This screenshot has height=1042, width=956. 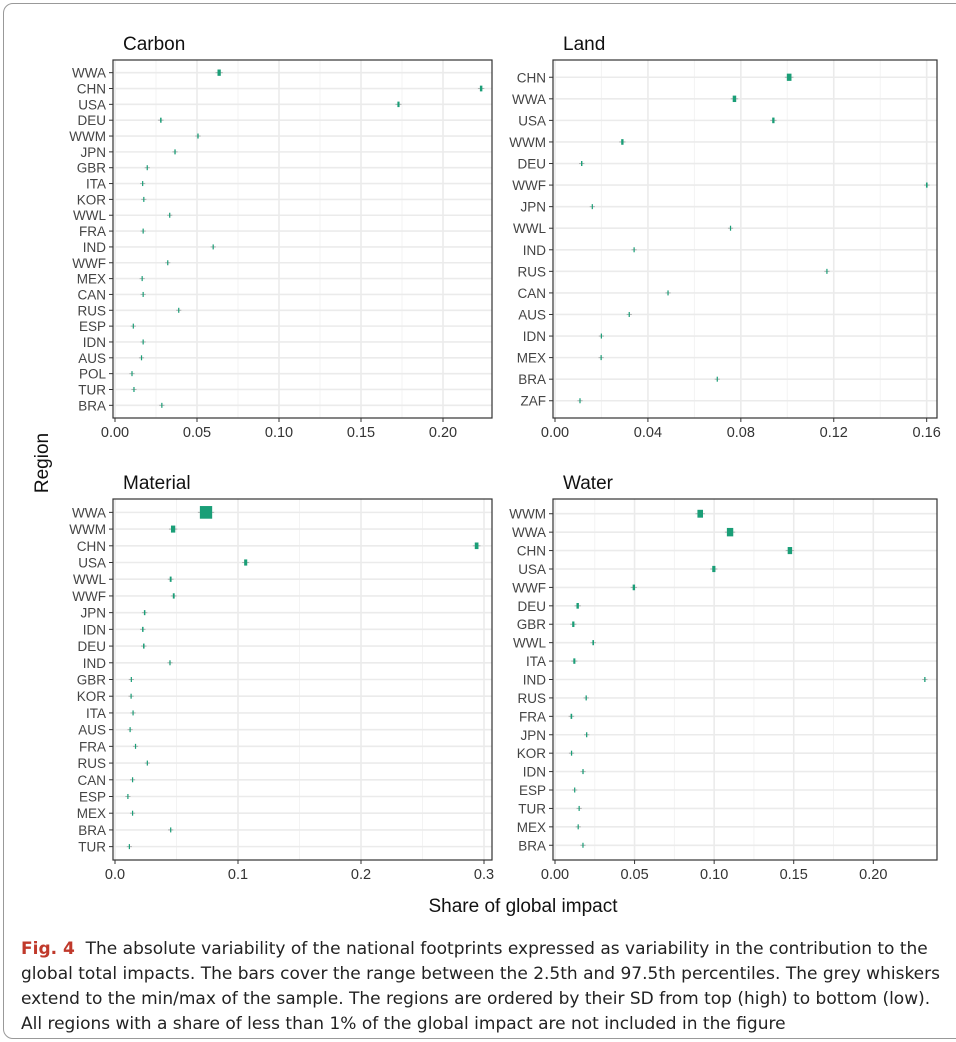 What do you see at coordinates (131, 696) in the screenshot?
I see `bar-kor` at bounding box center [131, 696].